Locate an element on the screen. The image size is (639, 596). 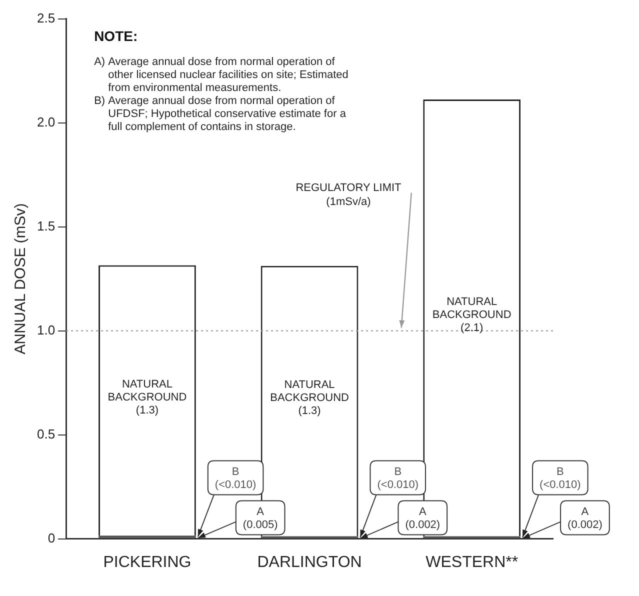
y-tick-label: 2.0 is located at coordinates (46, 122).